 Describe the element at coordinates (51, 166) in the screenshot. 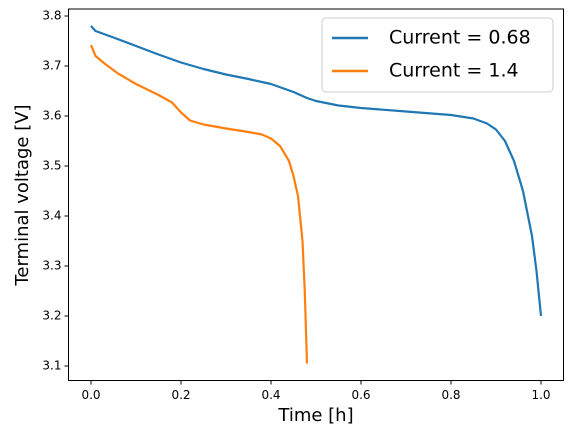

I see `y-tick-label: 3.5` at that location.